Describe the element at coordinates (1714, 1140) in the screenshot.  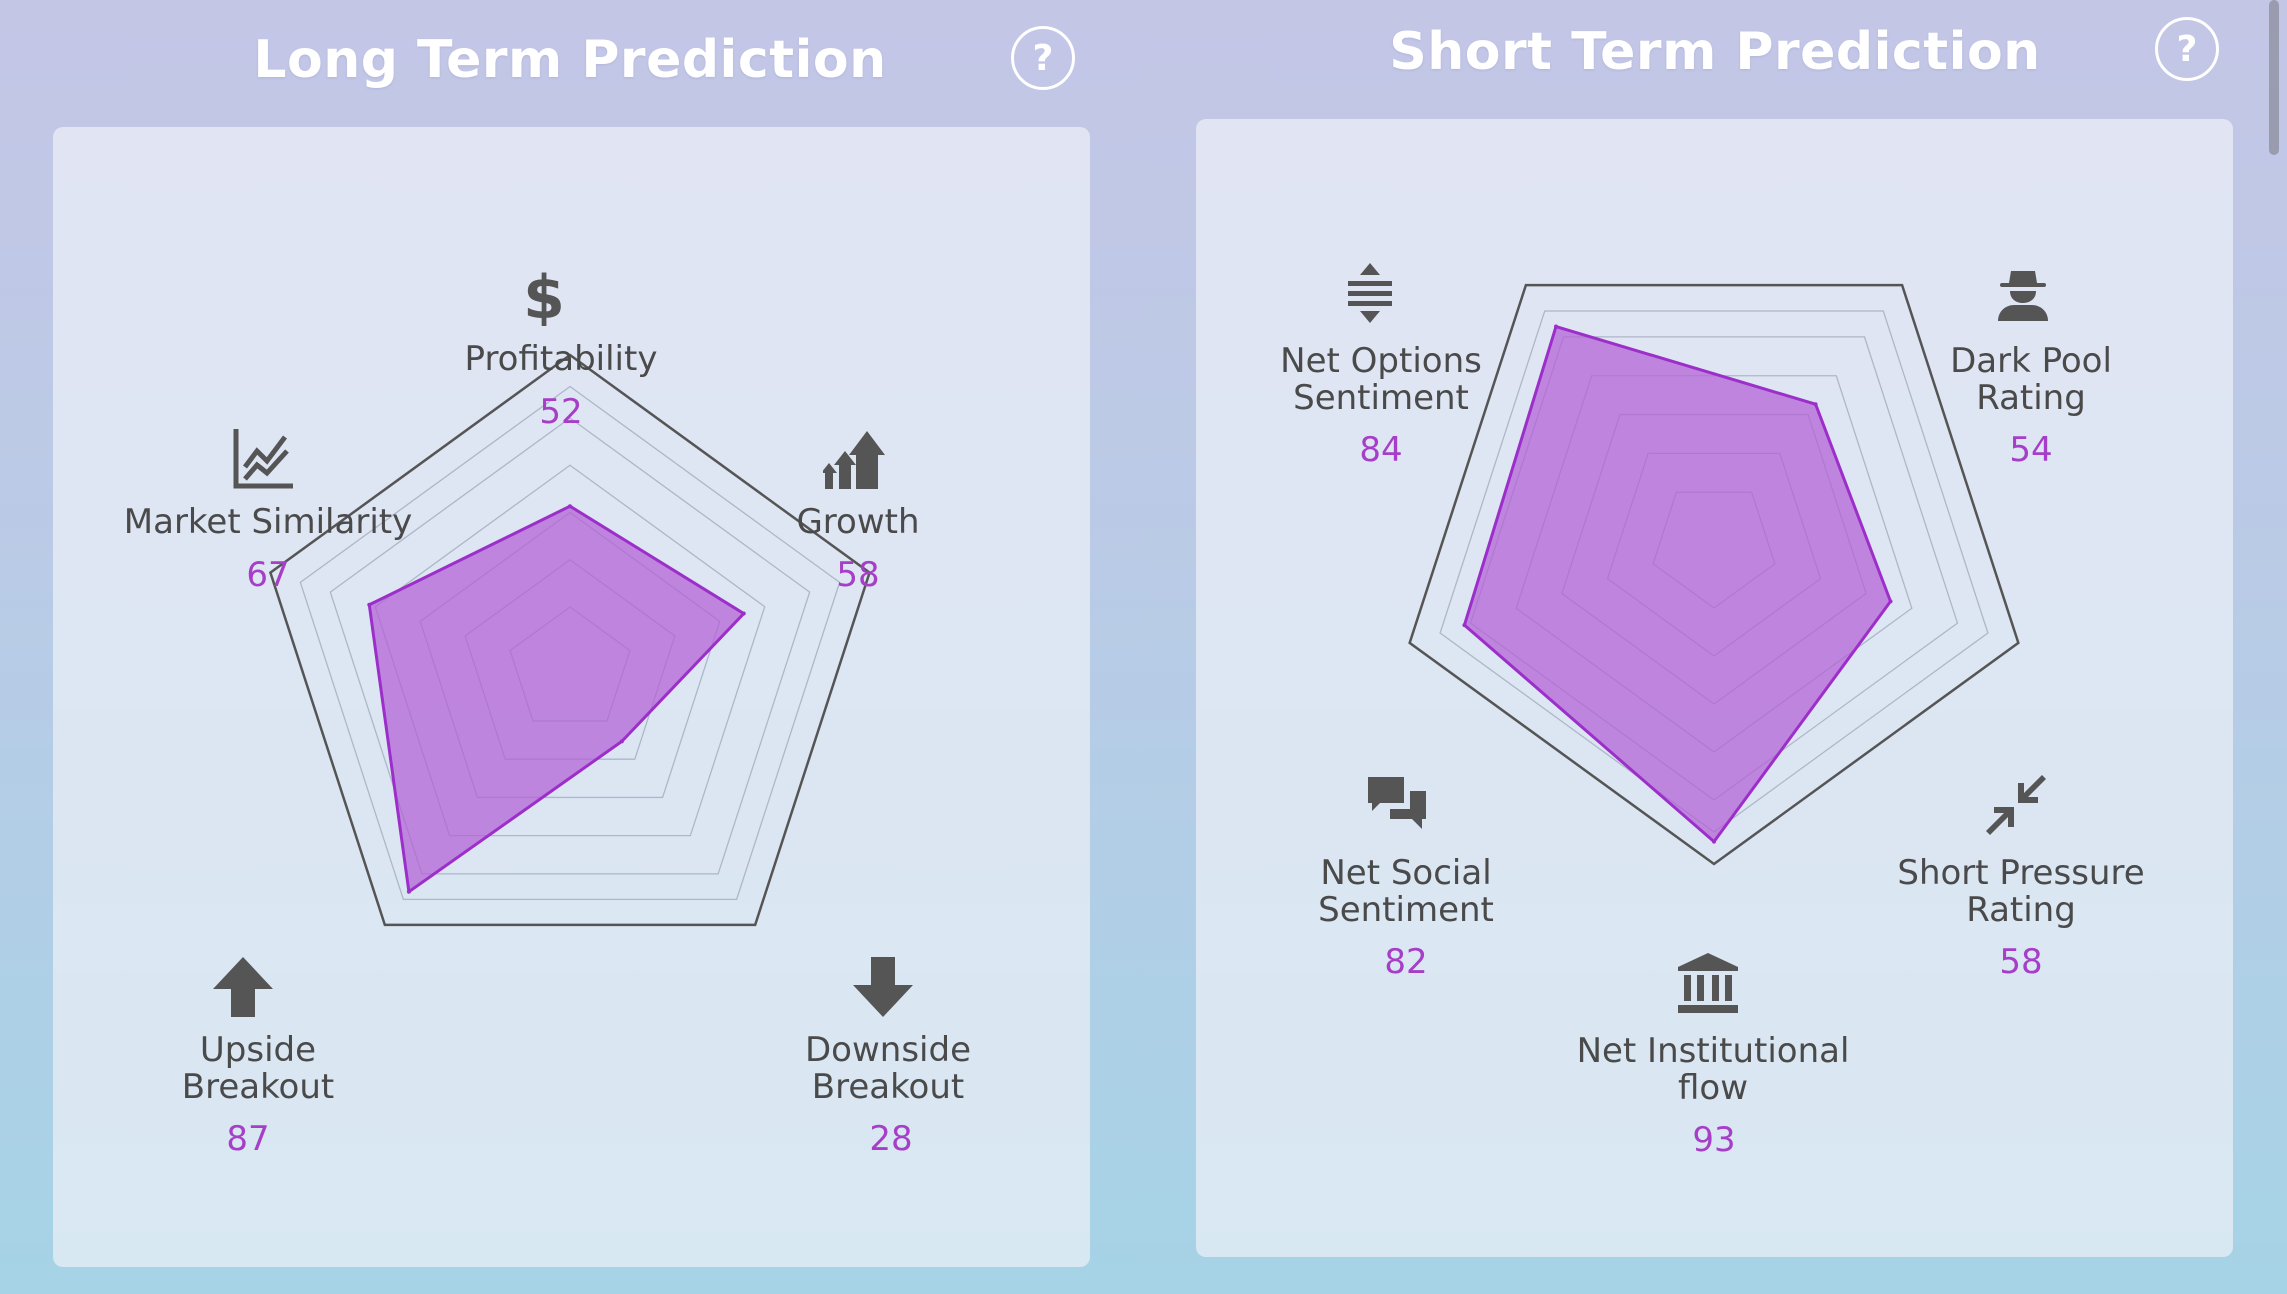
I see `axis-value-net-institutional-flow: 93` at that location.